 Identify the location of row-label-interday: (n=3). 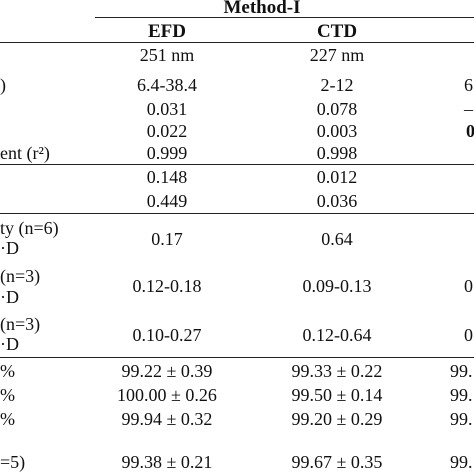
(20, 324).